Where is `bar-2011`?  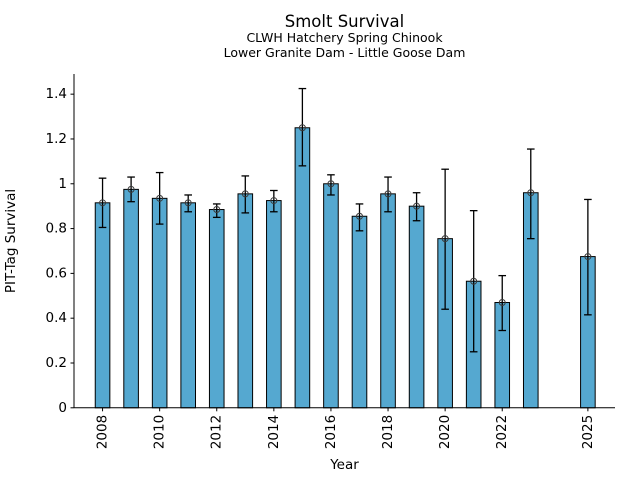 bar-2011 is located at coordinates (188, 305).